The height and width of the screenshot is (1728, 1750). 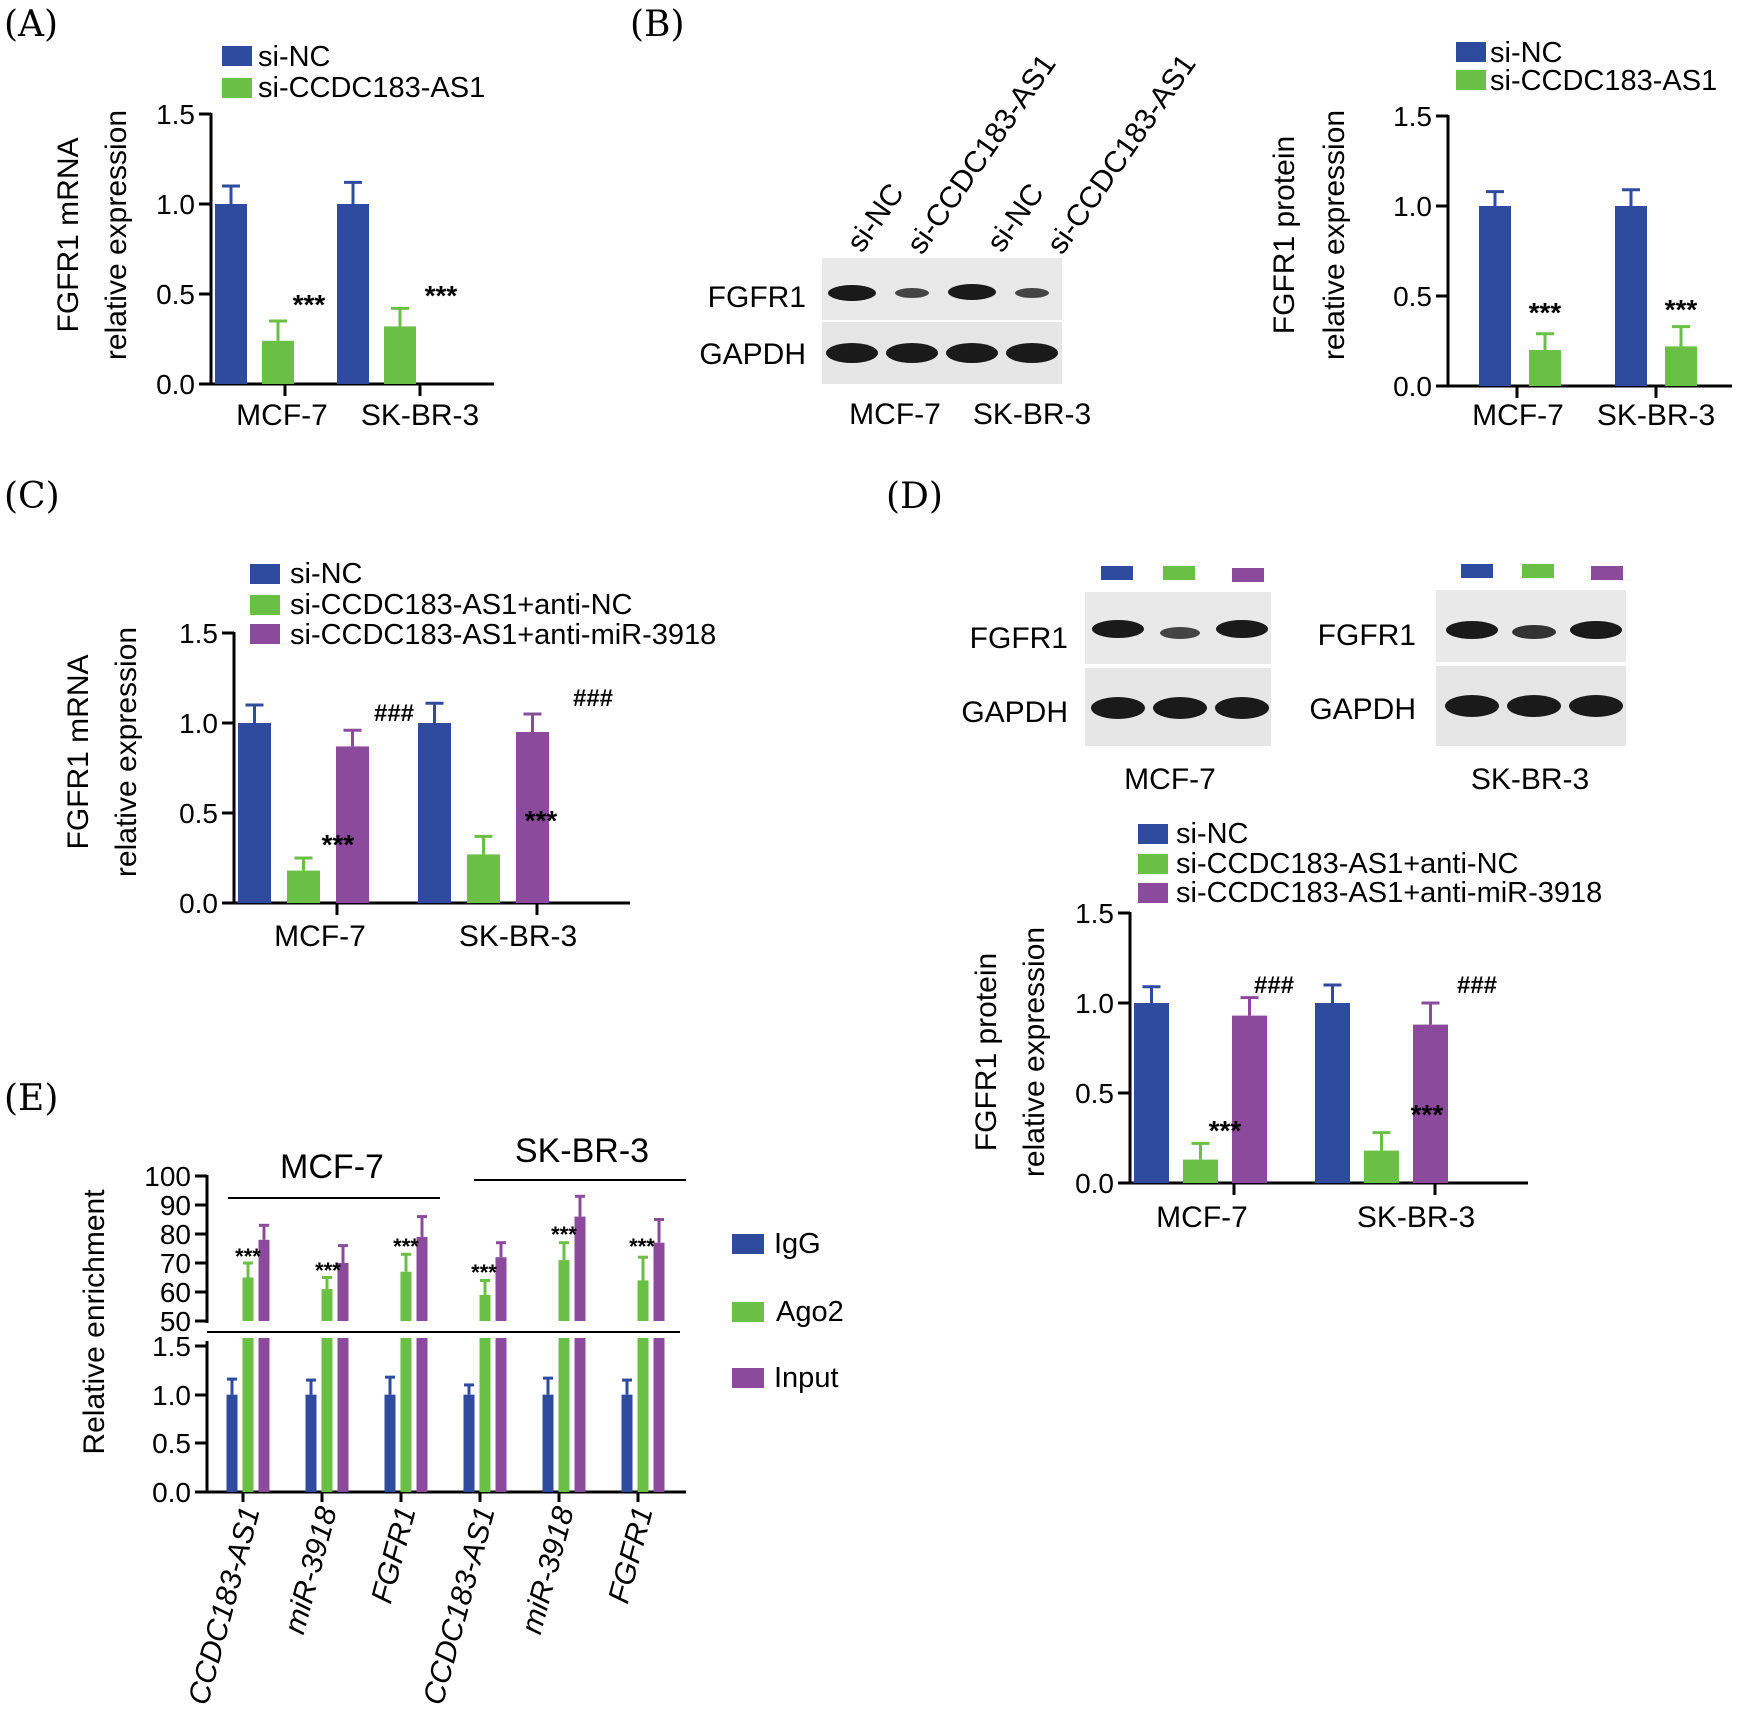 What do you see at coordinates (78, 752) in the screenshot?
I see `y-axis-title-c-1: FGFR1 mRNA` at bounding box center [78, 752].